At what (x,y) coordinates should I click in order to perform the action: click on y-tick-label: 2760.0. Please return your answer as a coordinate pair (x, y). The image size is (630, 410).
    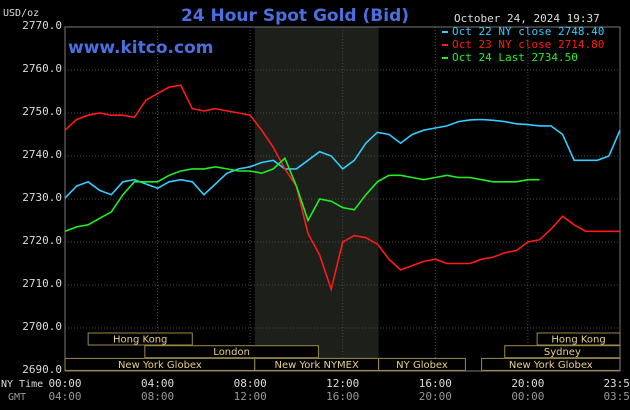
    Looking at the image, I should click on (42, 68).